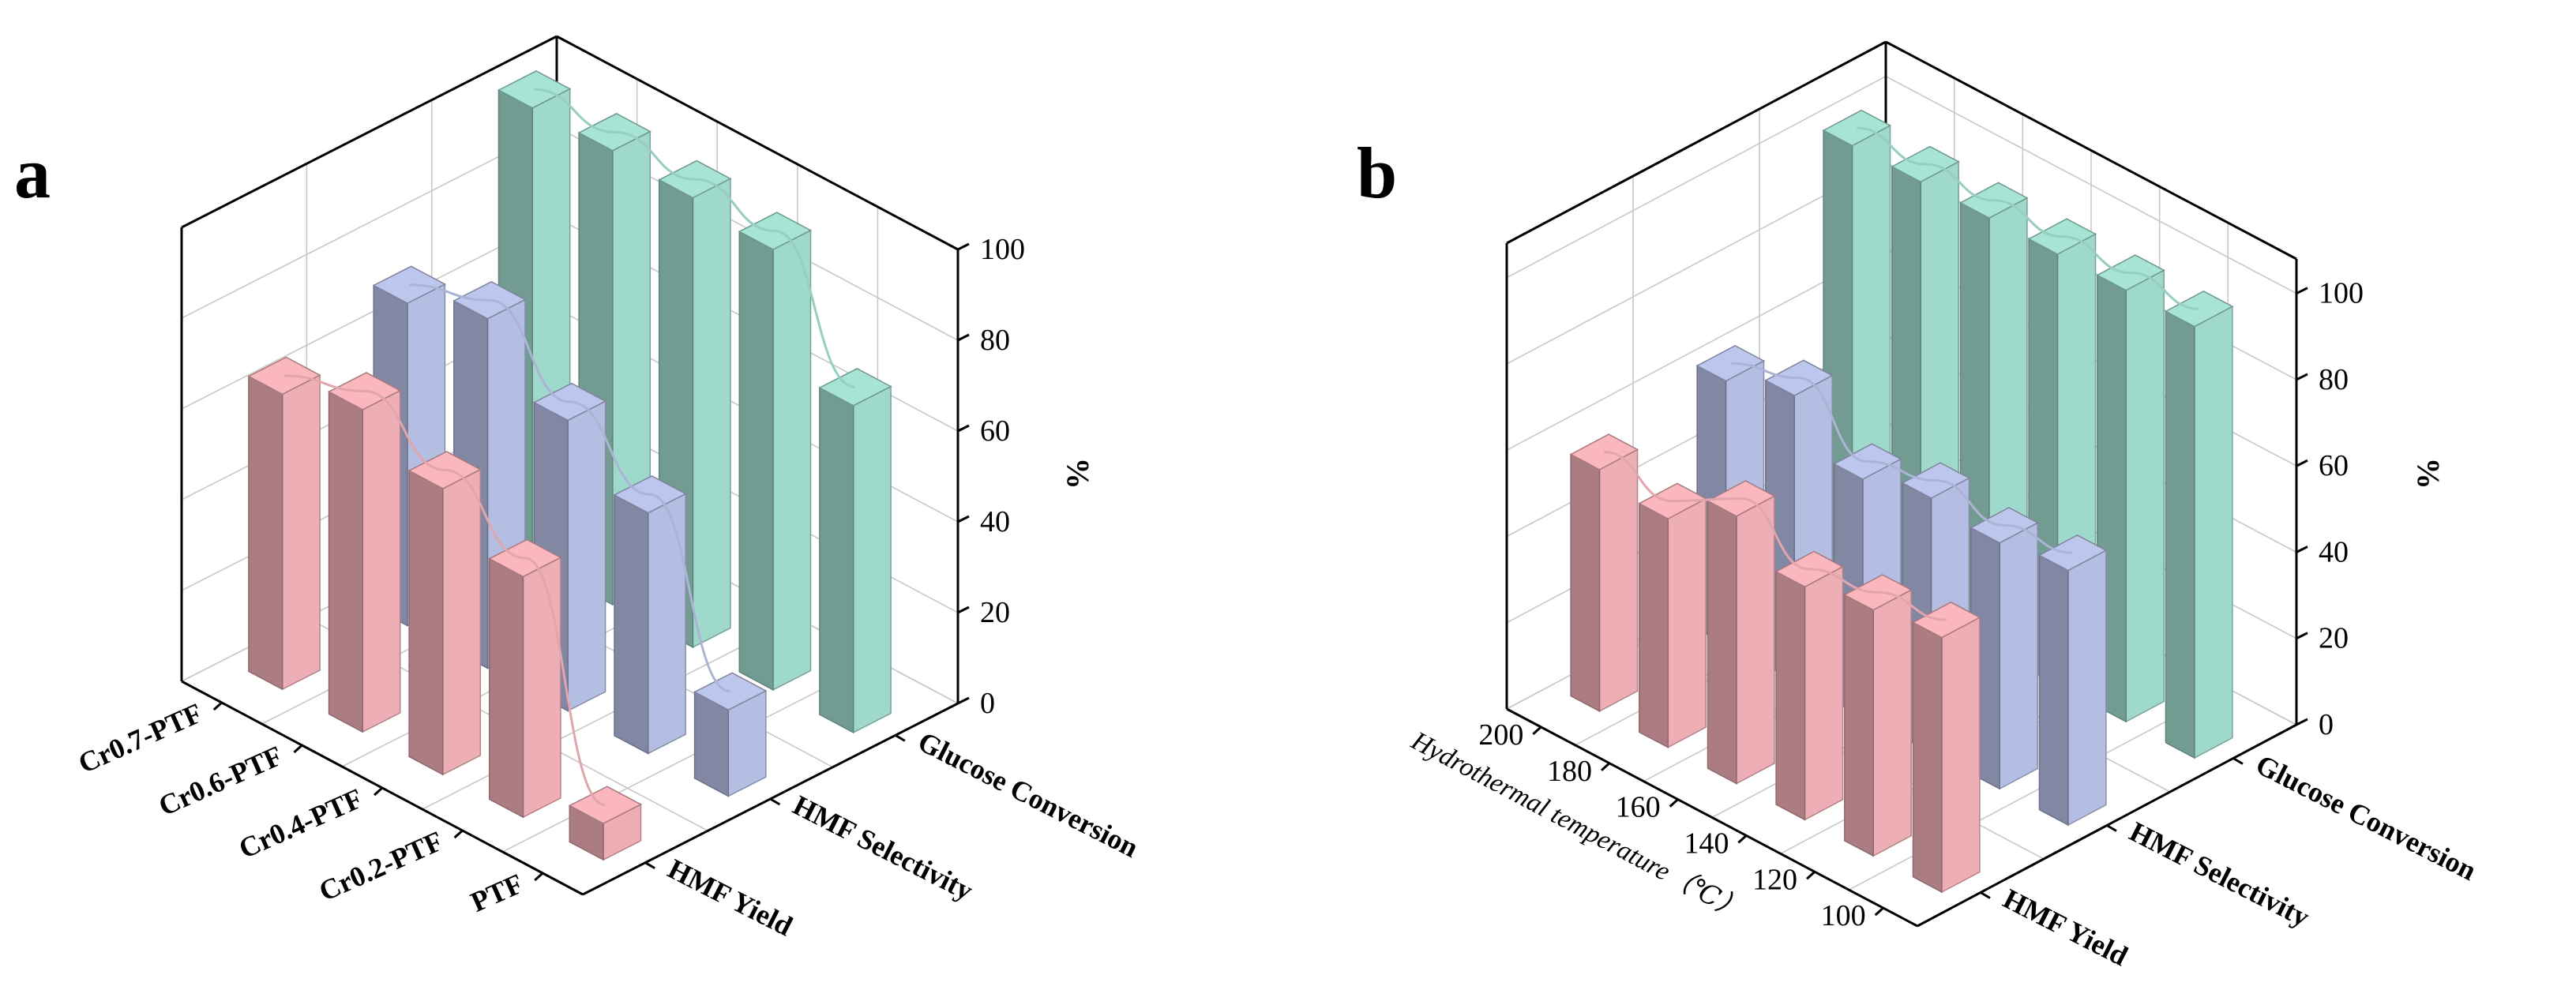 Image resolution: width=2576 pixels, height=1005 pixels. Describe the element at coordinates (1706, 844) in the screenshot. I see `category-label: 140` at that location.